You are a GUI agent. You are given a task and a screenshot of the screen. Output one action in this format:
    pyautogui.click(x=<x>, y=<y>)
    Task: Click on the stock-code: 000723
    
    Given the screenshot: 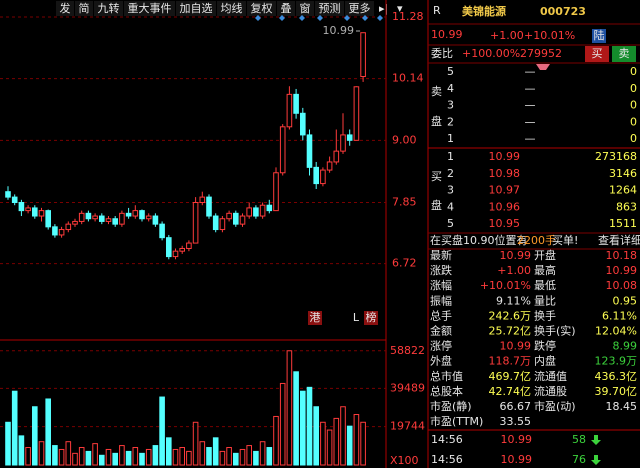 What is the action you would take?
    pyautogui.click(x=563, y=11)
    